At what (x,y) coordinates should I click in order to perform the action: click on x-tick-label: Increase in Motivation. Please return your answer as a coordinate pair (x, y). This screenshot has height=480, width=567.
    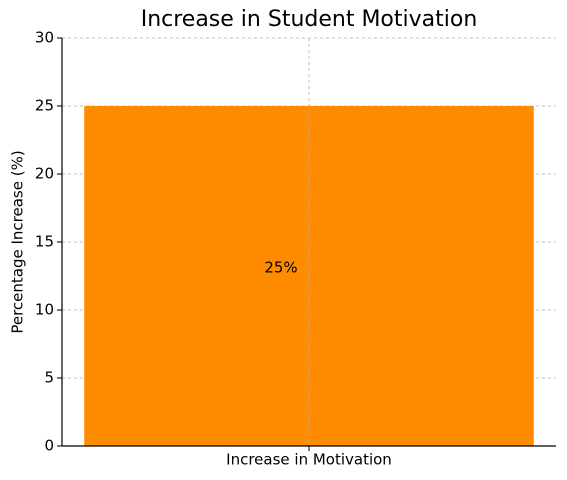
    Looking at the image, I should click on (309, 460).